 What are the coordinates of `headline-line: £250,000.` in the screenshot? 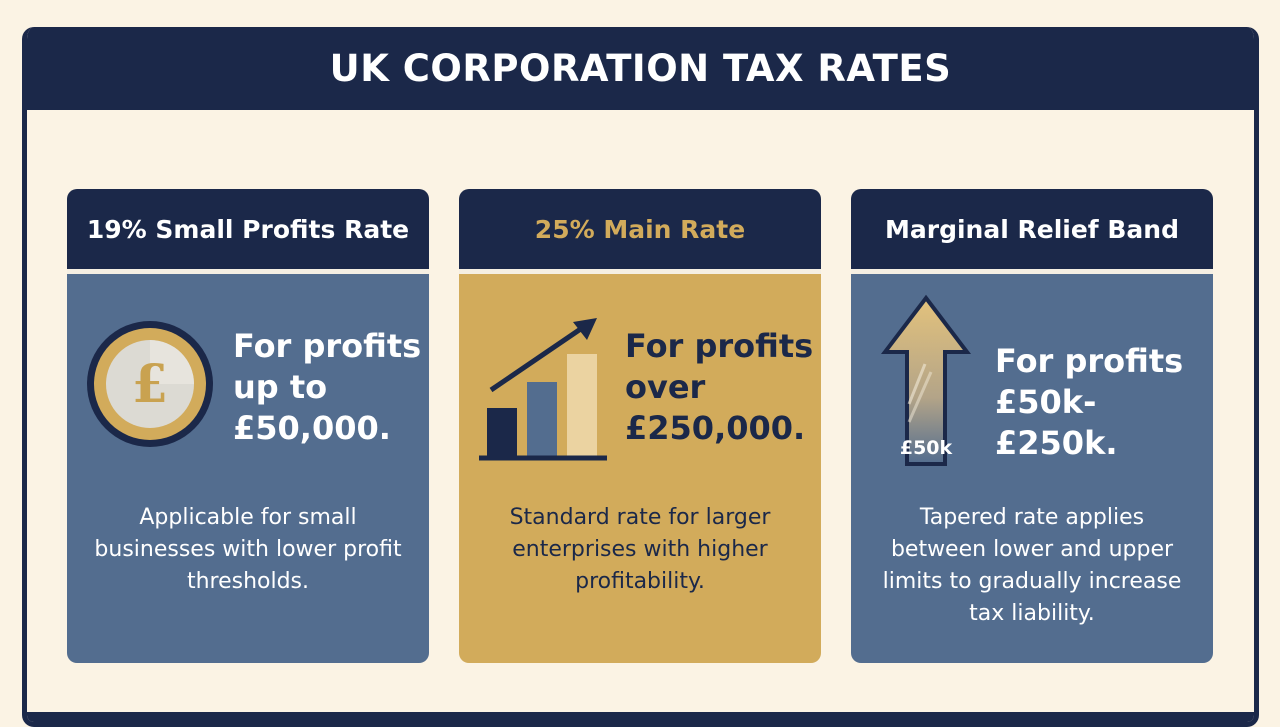 It's located at (715, 428).